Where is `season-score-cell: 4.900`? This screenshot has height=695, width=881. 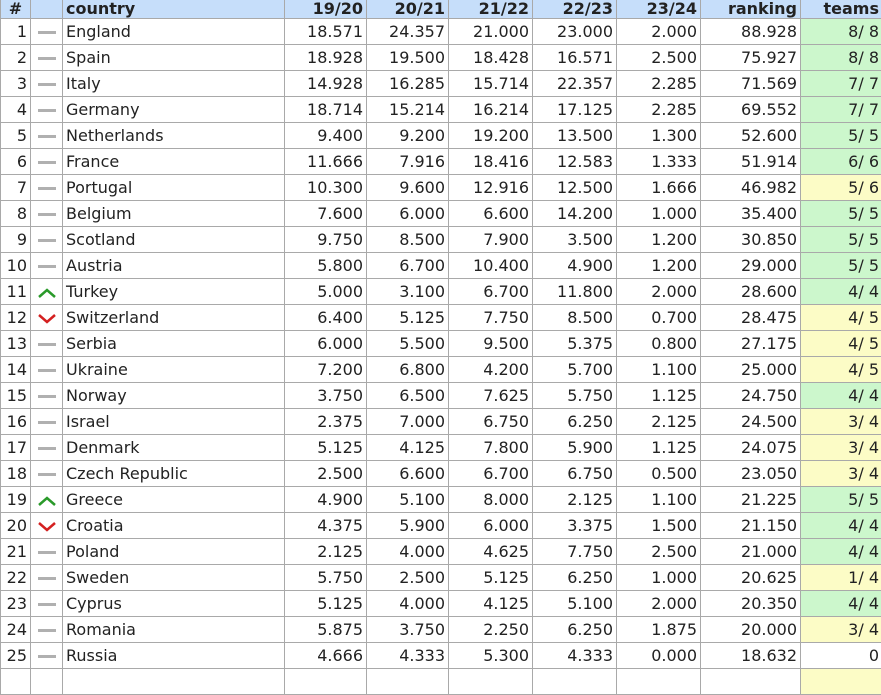
season-score-cell: 4.900 is located at coordinates (575, 266).